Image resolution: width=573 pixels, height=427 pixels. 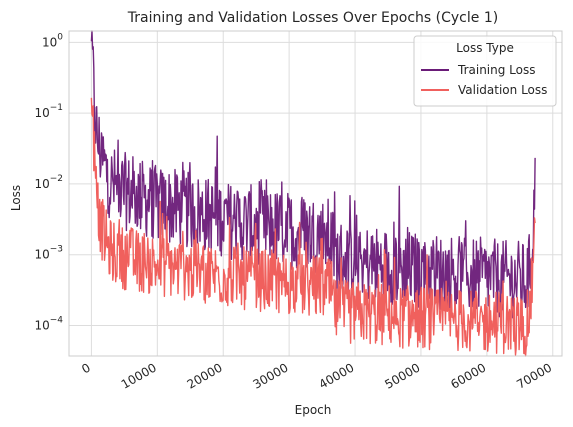 What do you see at coordinates (496, 70) in the screenshot?
I see `legend-label-training: Training Loss` at bounding box center [496, 70].